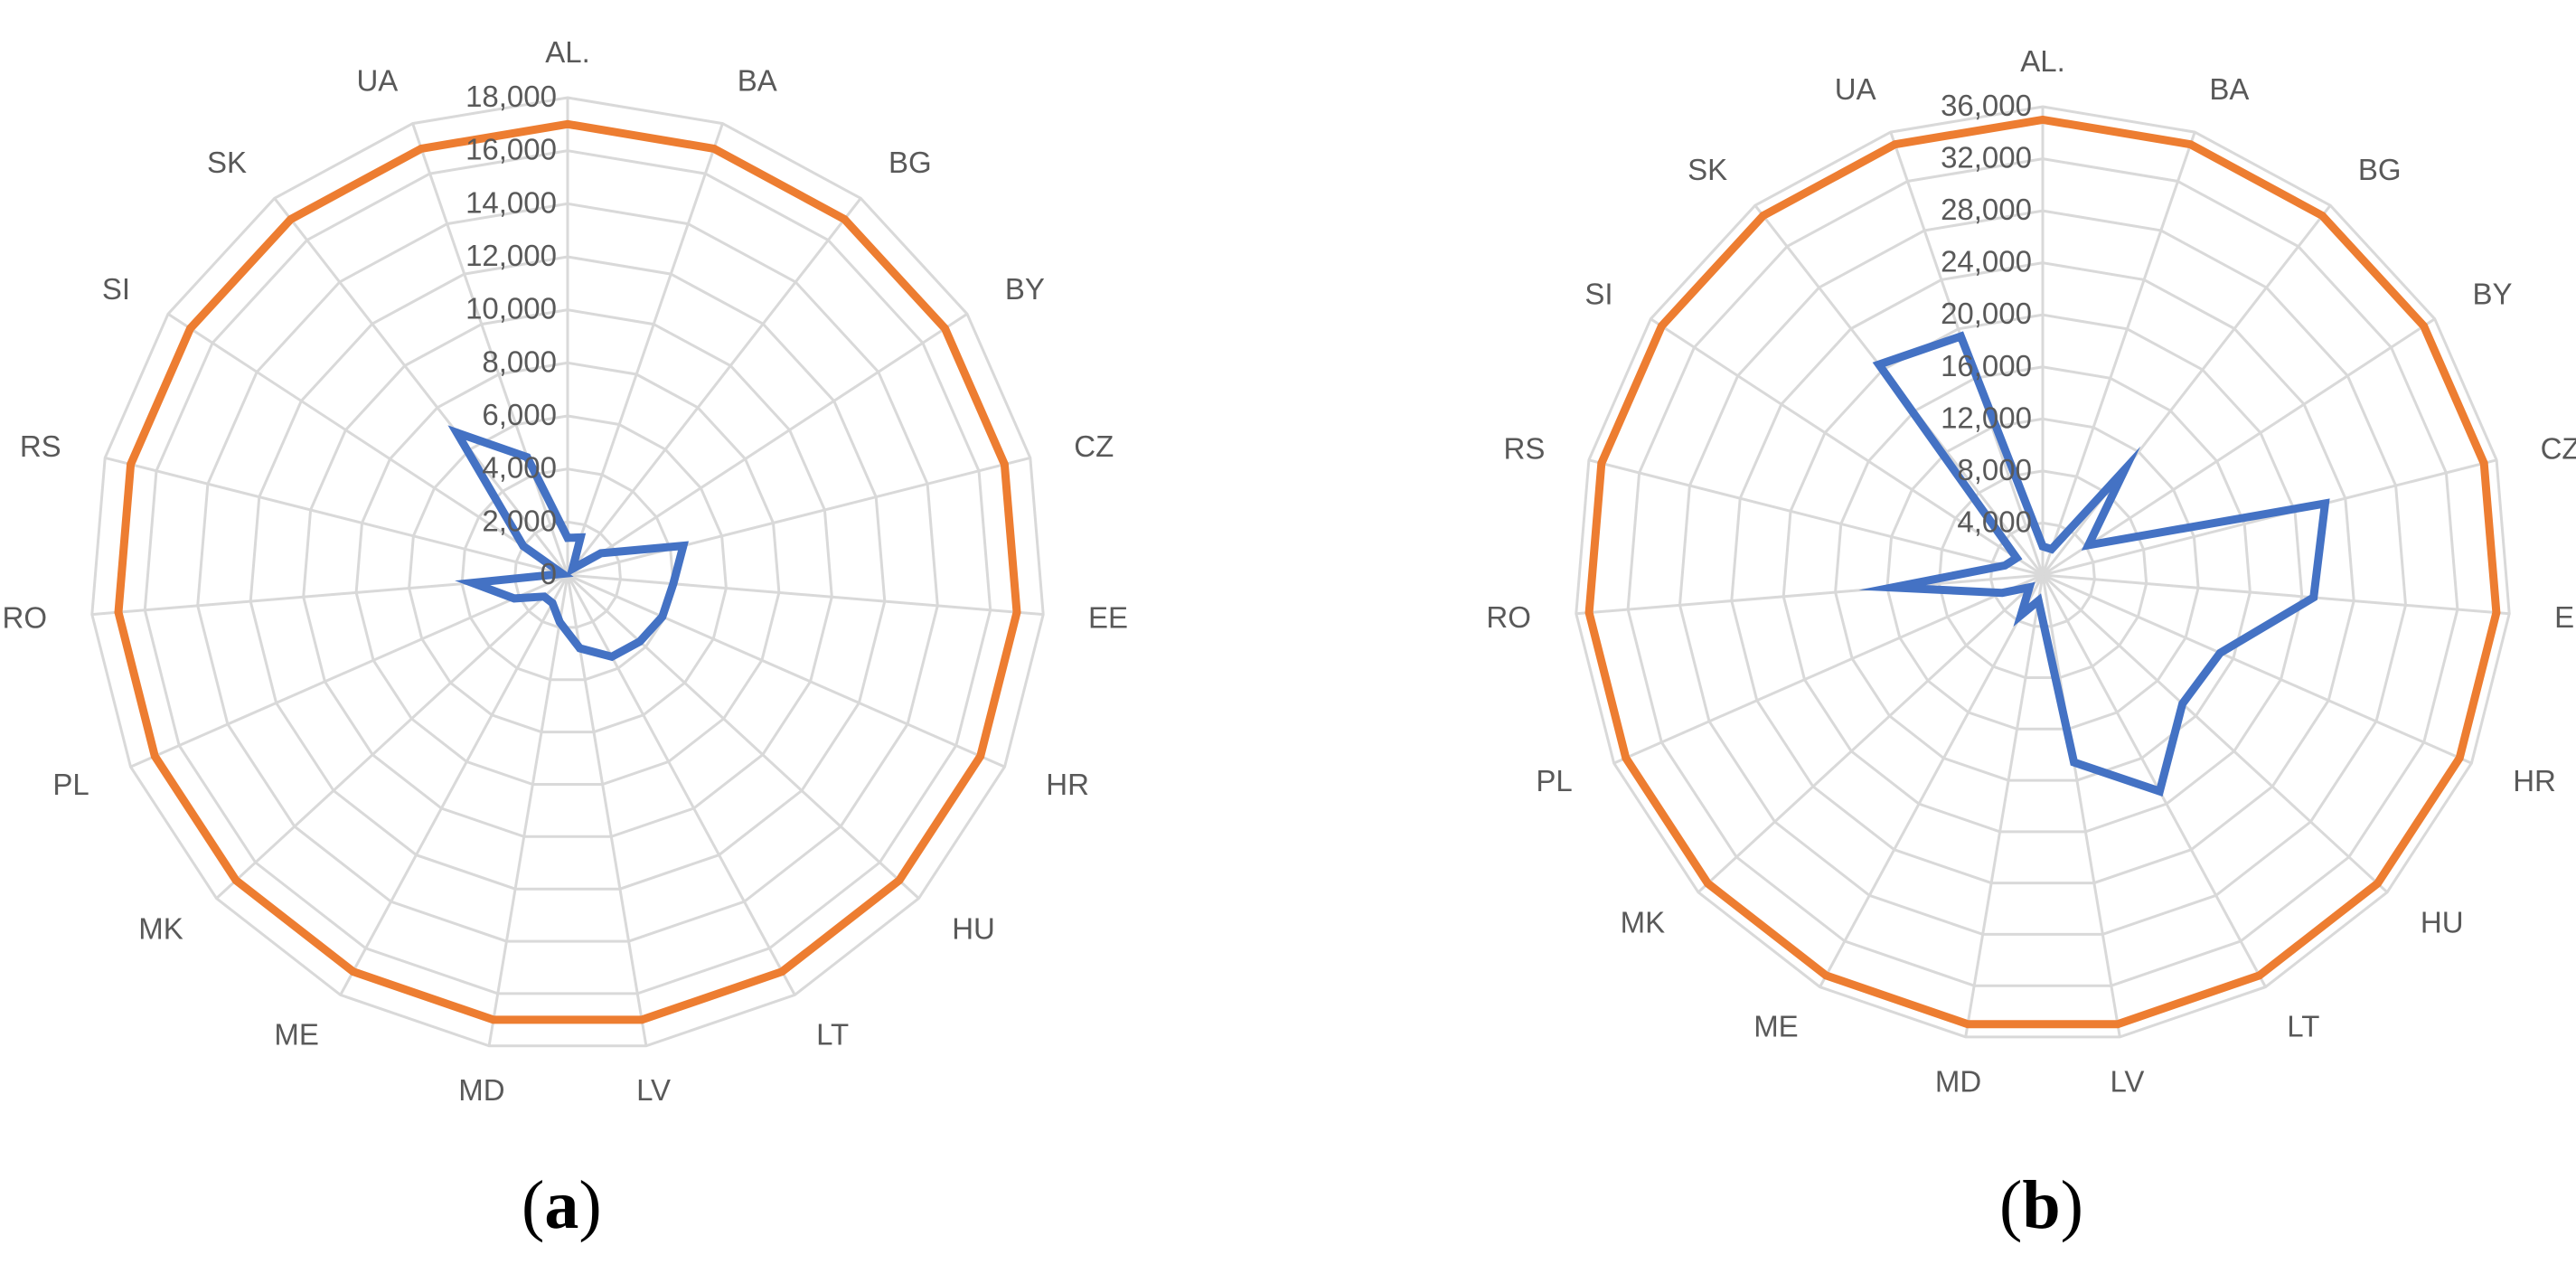 This screenshot has height=1264, width=2576. Describe the element at coordinates (1986, 158) in the screenshot. I see `tick-label: 32,000` at that location.